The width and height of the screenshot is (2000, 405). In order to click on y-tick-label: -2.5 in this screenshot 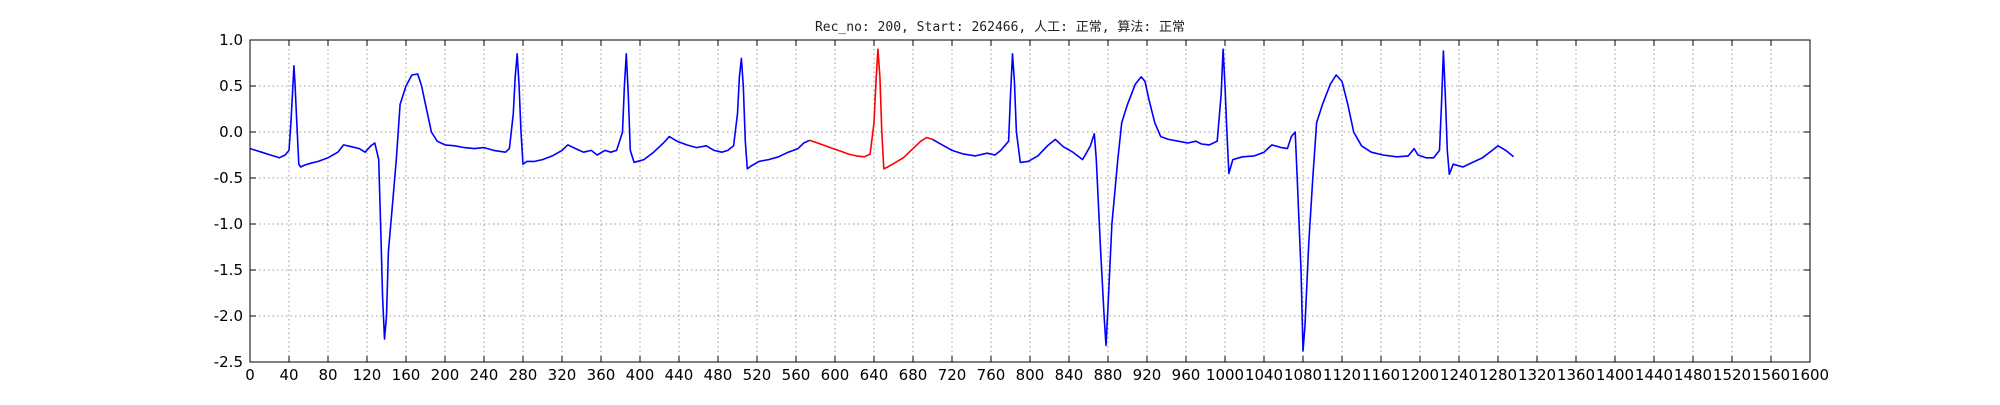, I will do `click(228, 362)`.